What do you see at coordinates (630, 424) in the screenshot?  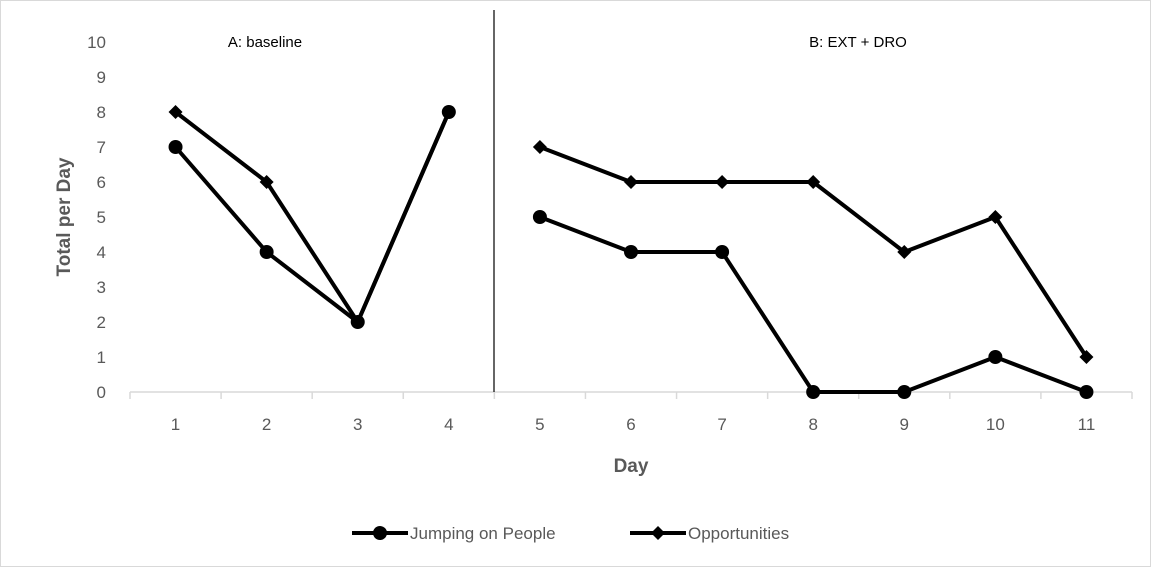 I see `x-tick-label: 6` at bounding box center [630, 424].